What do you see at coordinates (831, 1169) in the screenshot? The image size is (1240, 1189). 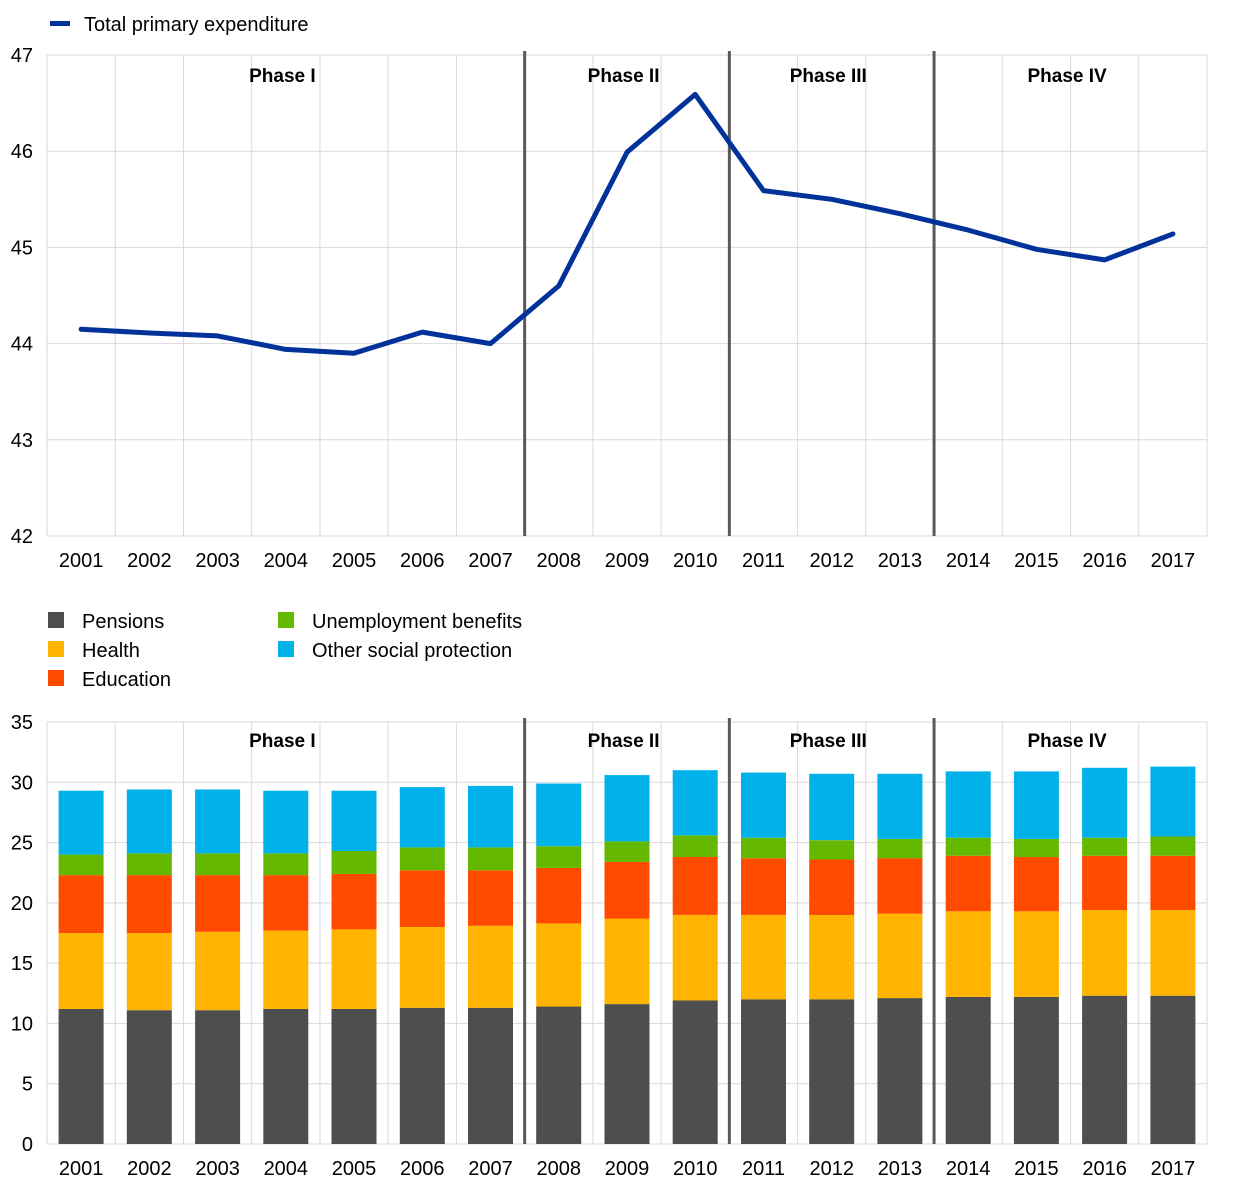 I see `x-tick-label: 2012` at bounding box center [831, 1169].